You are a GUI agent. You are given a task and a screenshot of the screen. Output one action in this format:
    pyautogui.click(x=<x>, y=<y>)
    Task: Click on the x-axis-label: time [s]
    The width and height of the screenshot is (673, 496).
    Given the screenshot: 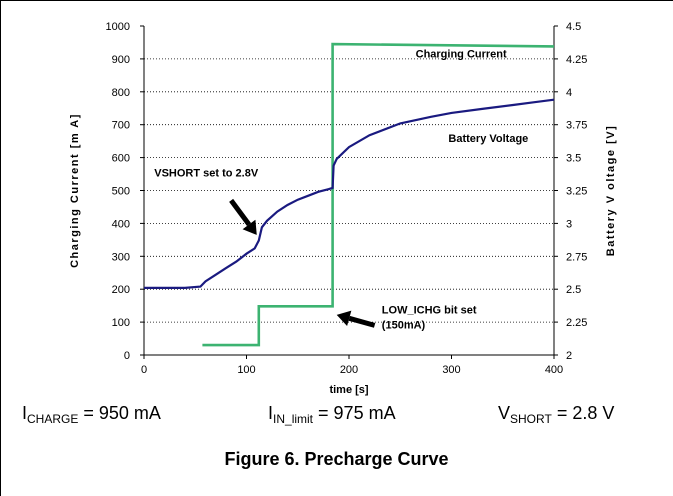 What is the action you would take?
    pyautogui.click(x=348, y=390)
    